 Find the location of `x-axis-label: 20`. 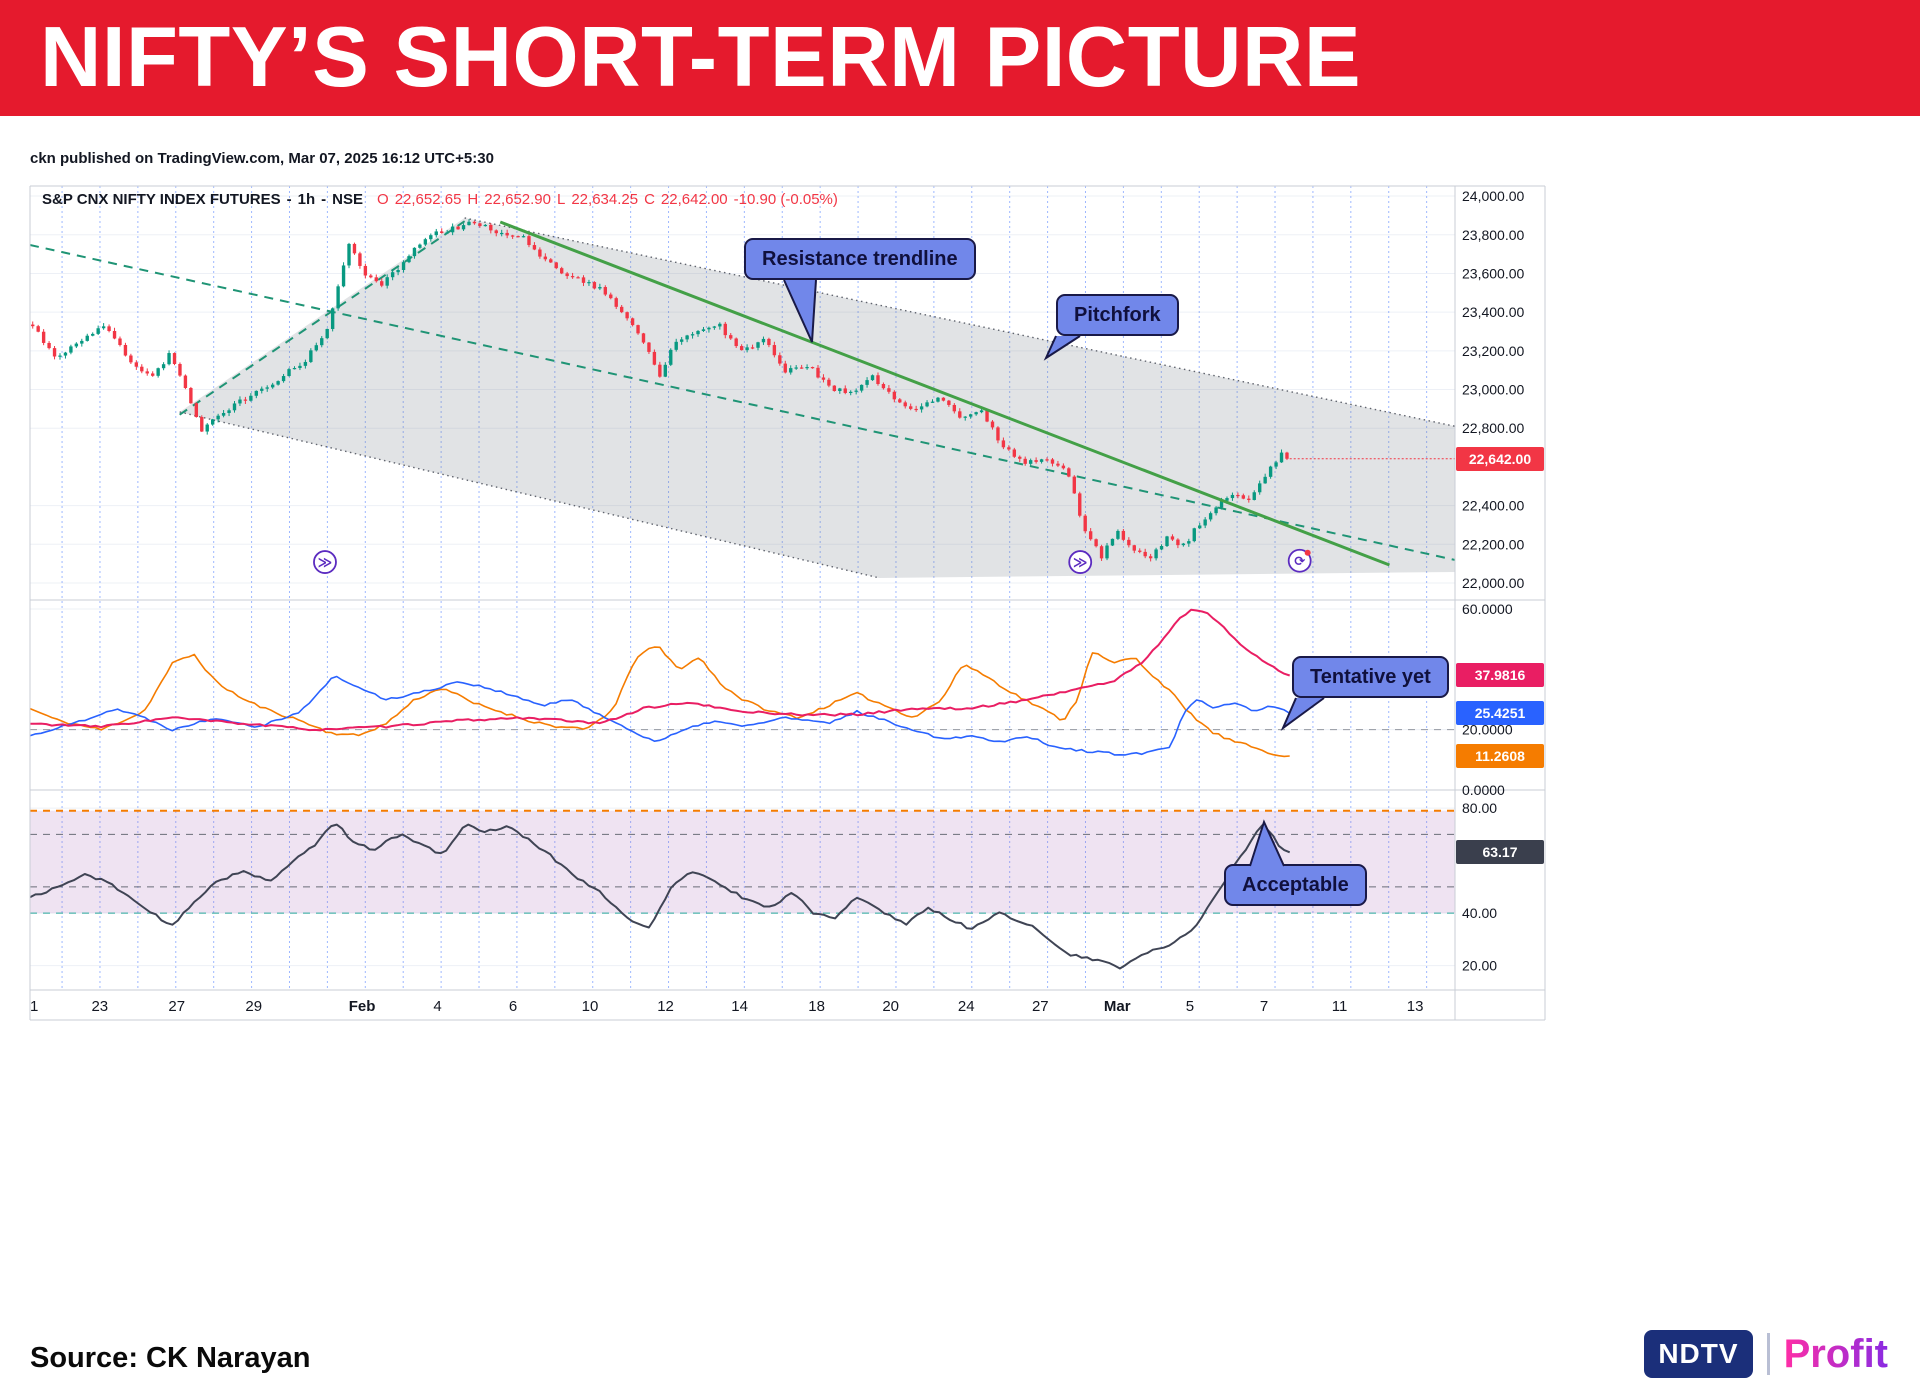

x-axis-label: 20 is located at coordinates (890, 1006).